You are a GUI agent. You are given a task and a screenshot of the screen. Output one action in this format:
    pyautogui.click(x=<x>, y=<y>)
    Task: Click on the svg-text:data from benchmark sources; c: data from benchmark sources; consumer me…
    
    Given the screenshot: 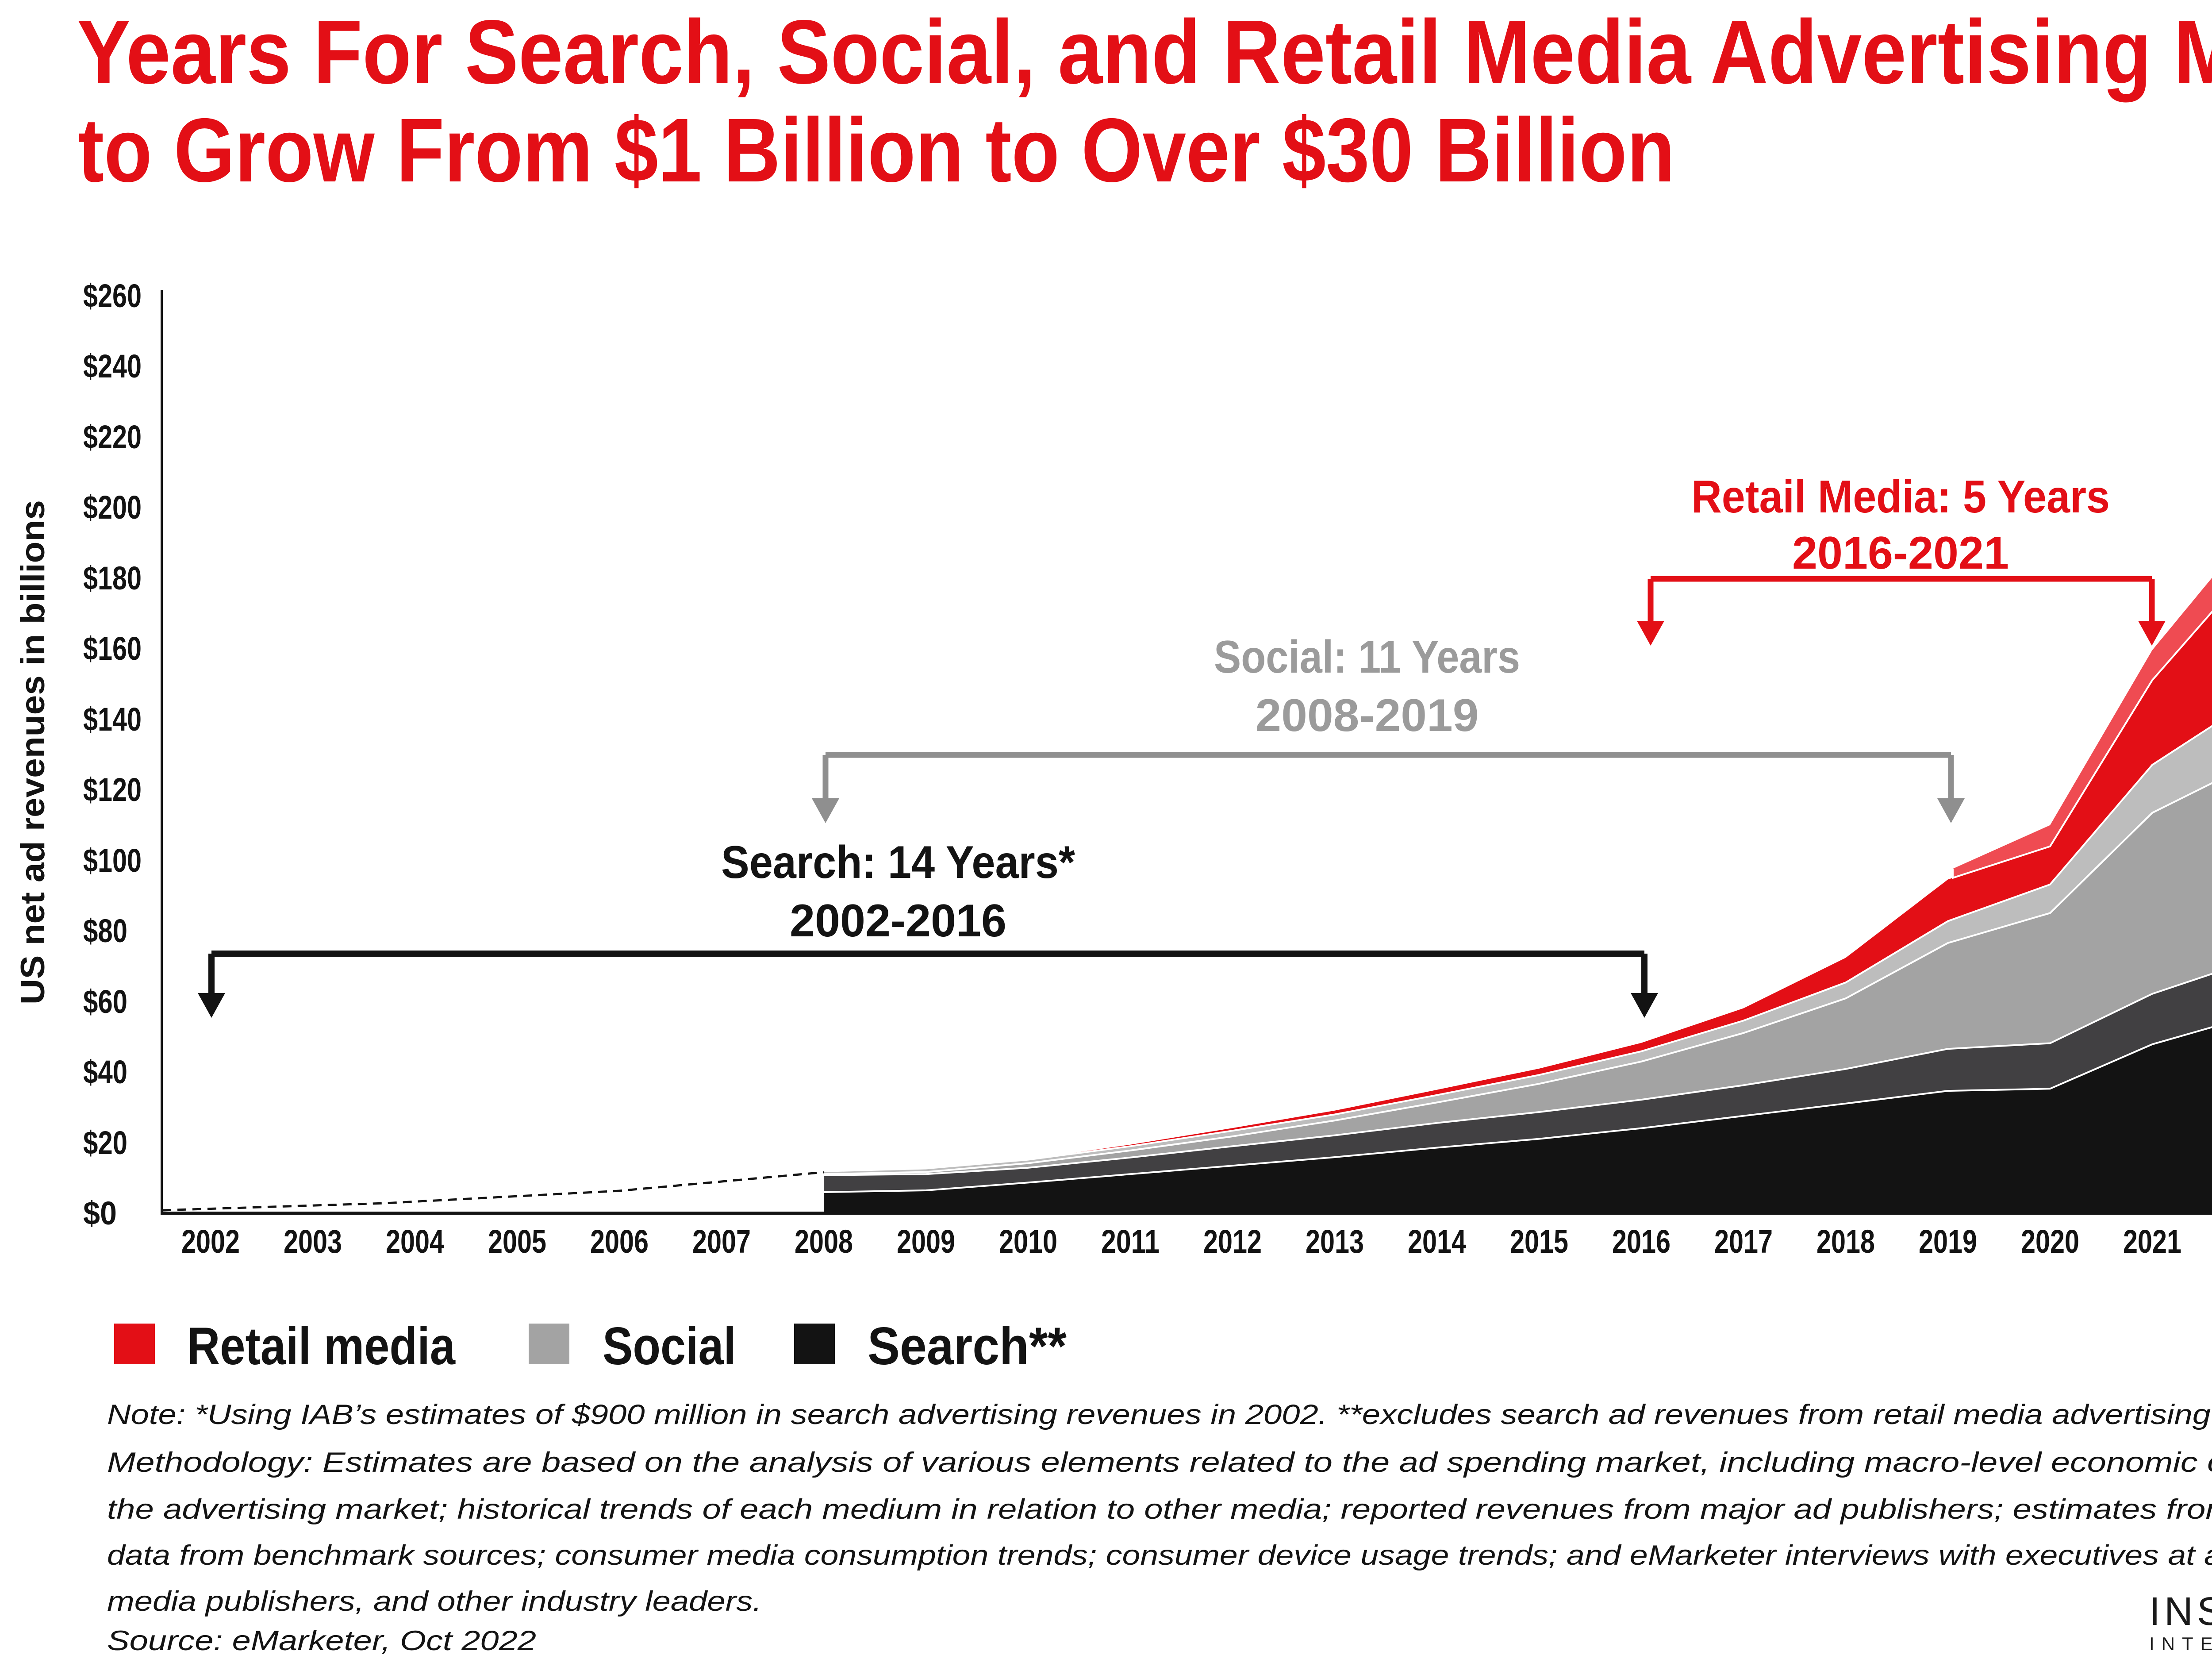 What is the action you would take?
    pyautogui.click(x=1159, y=1555)
    